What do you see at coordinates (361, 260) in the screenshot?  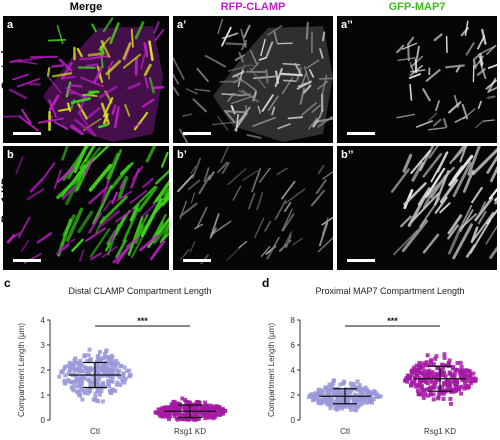 I see `scale-bar` at bounding box center [361, 260].